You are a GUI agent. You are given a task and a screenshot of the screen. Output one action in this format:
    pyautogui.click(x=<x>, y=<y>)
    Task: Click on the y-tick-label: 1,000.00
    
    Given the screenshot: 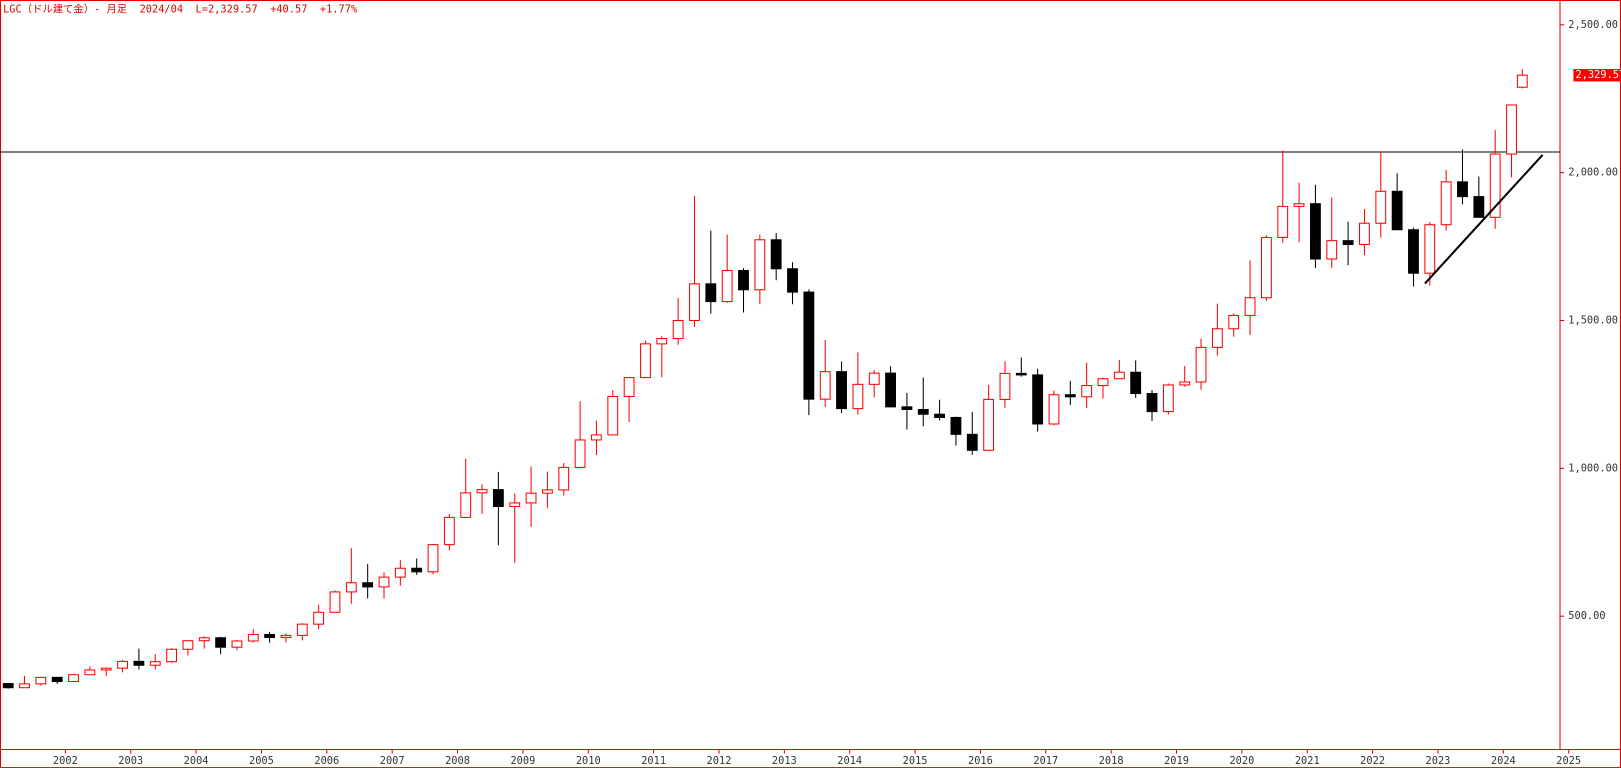 What is the action you would take?
    pyautogui.click(x=1593, y=468)
    